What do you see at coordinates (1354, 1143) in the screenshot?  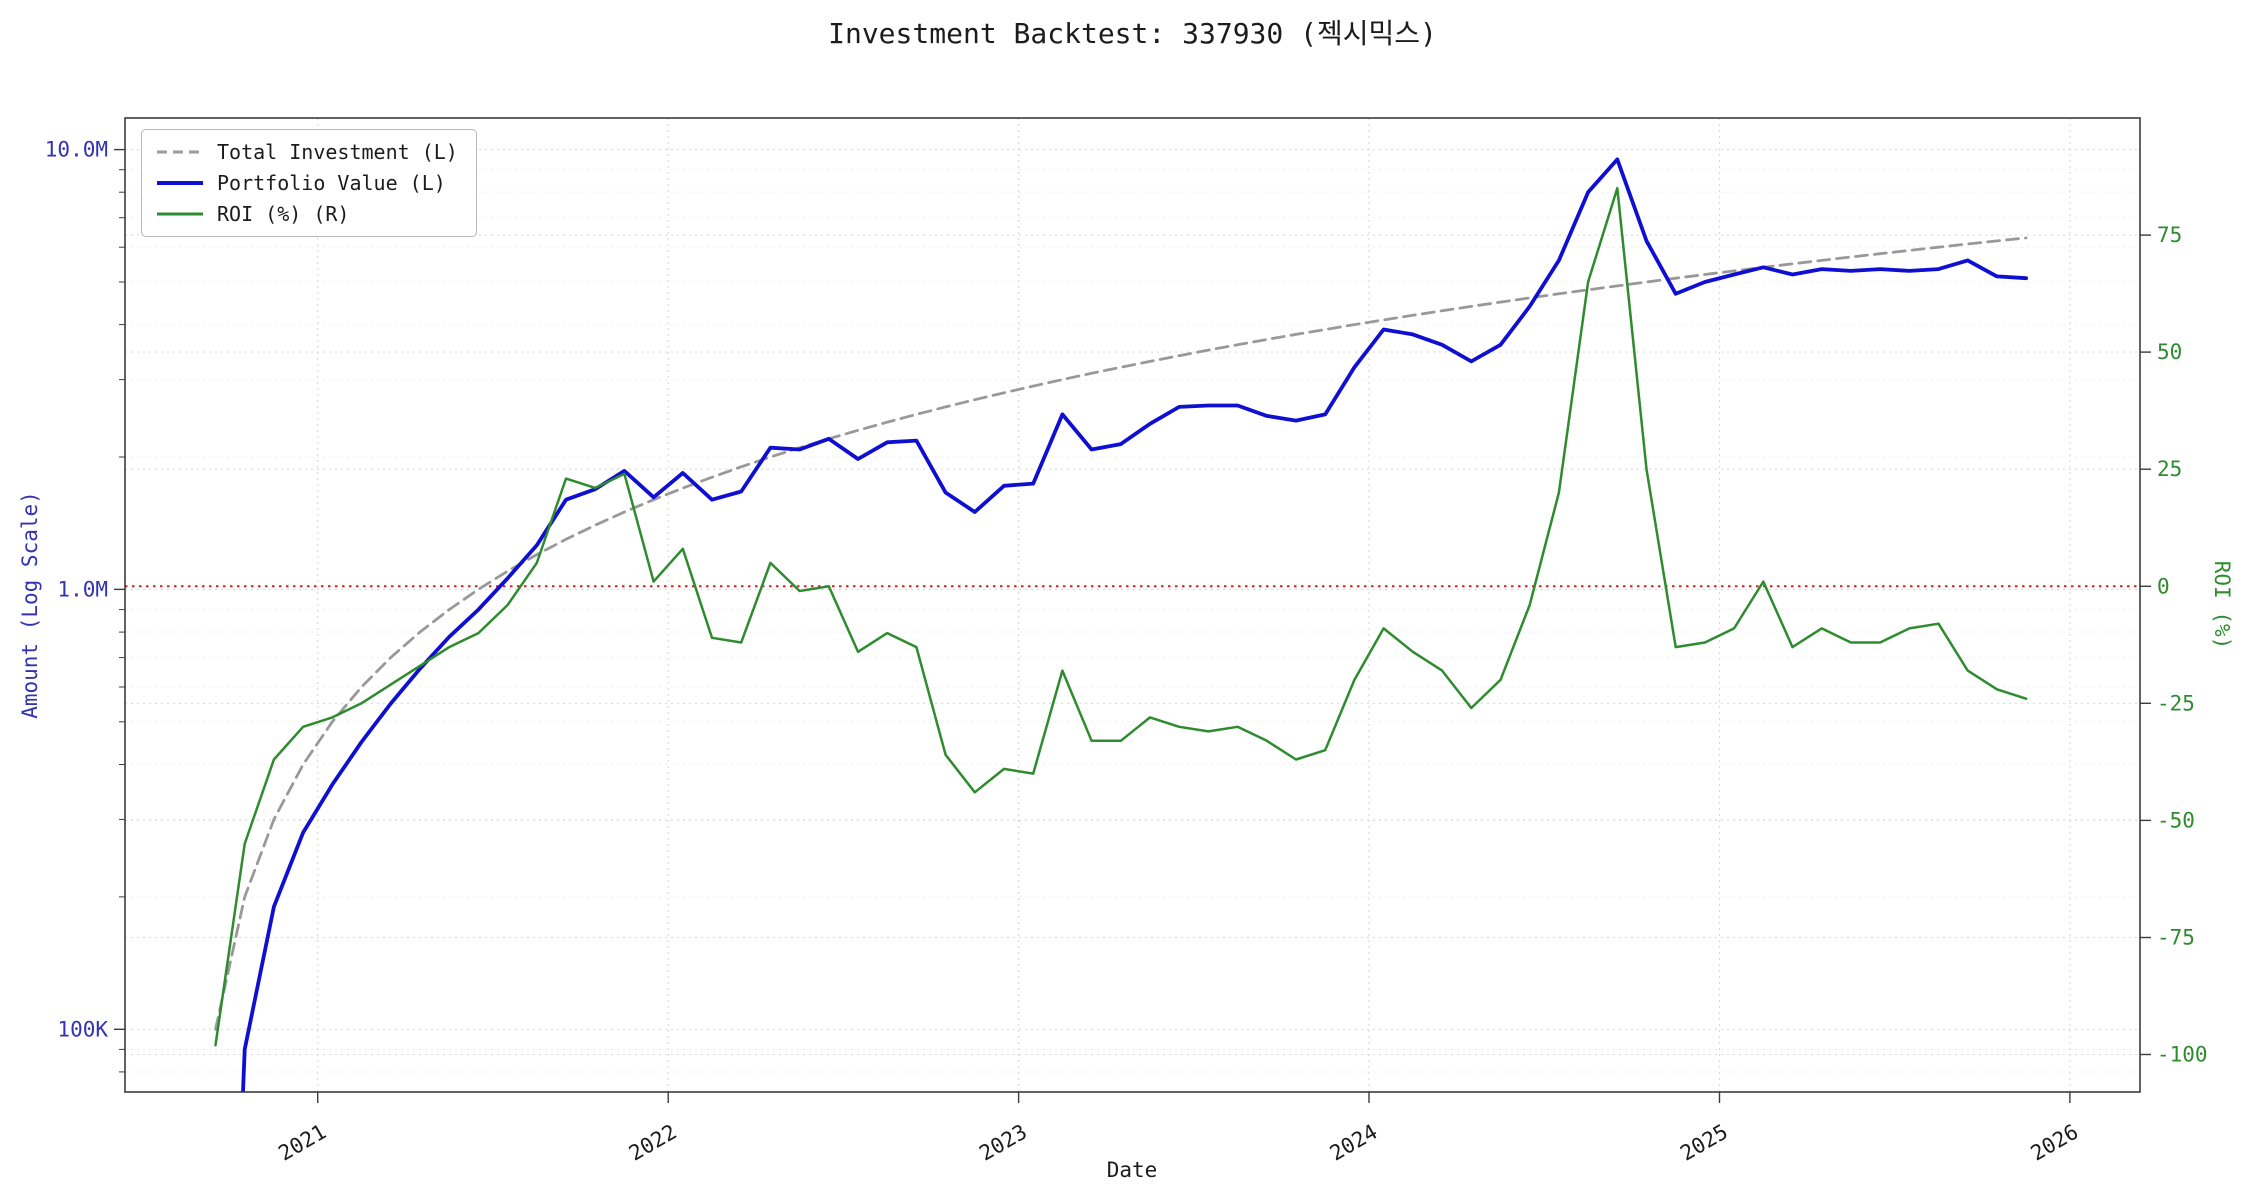 I see `x-tick-label: 2024` at bounding box center [1354, 1143].